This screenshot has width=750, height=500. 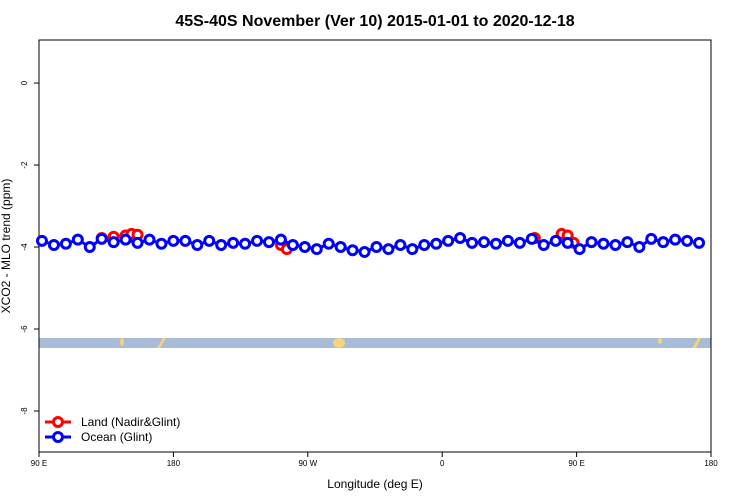 I want to click on x-tick-label: 90 W, so click(x=307, y=463).